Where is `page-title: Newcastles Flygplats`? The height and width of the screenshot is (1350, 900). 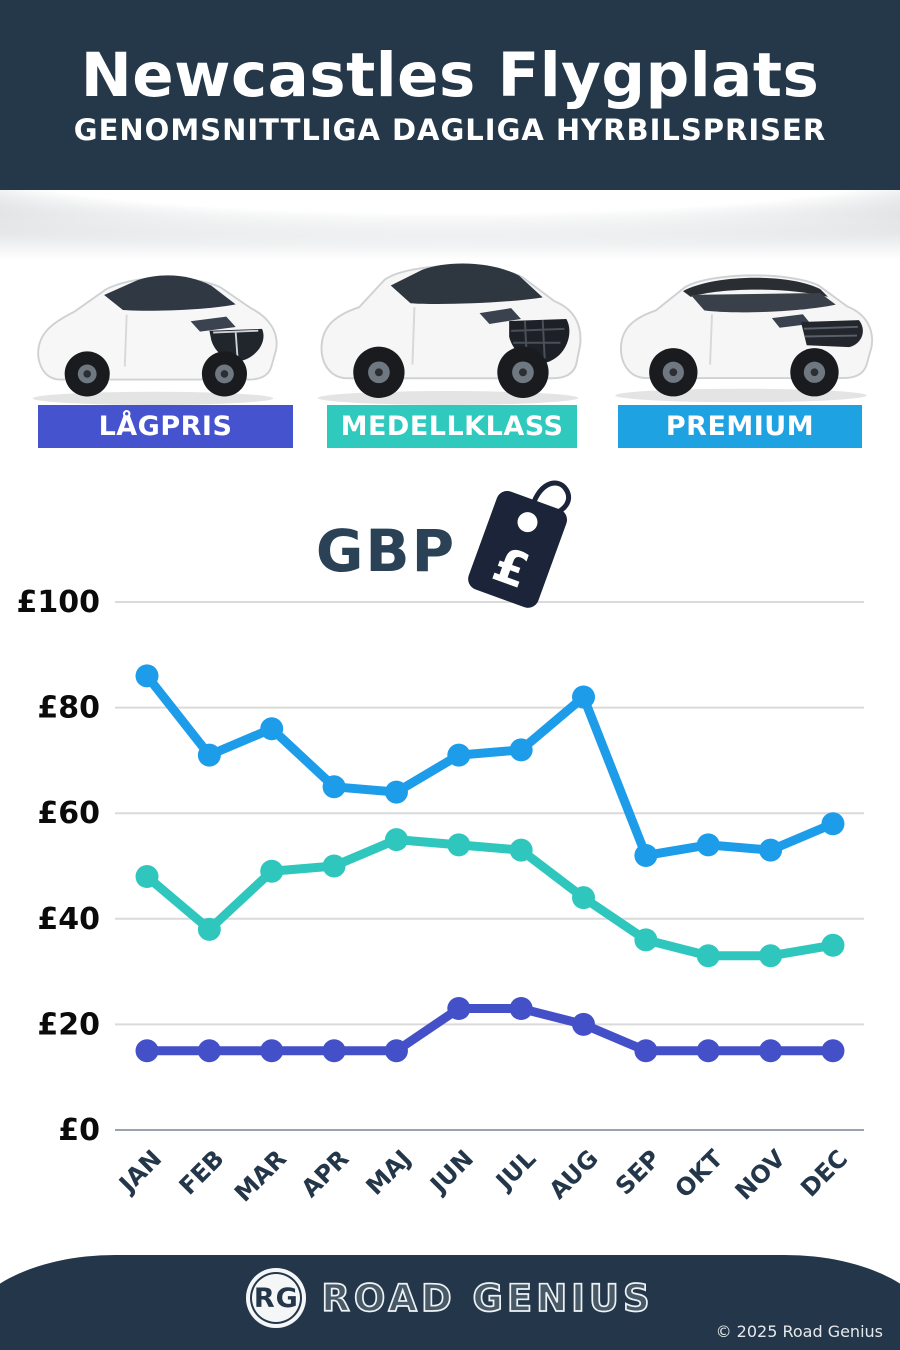 page-title: Newcastles Flygplats is located at coordinates (450, 75).